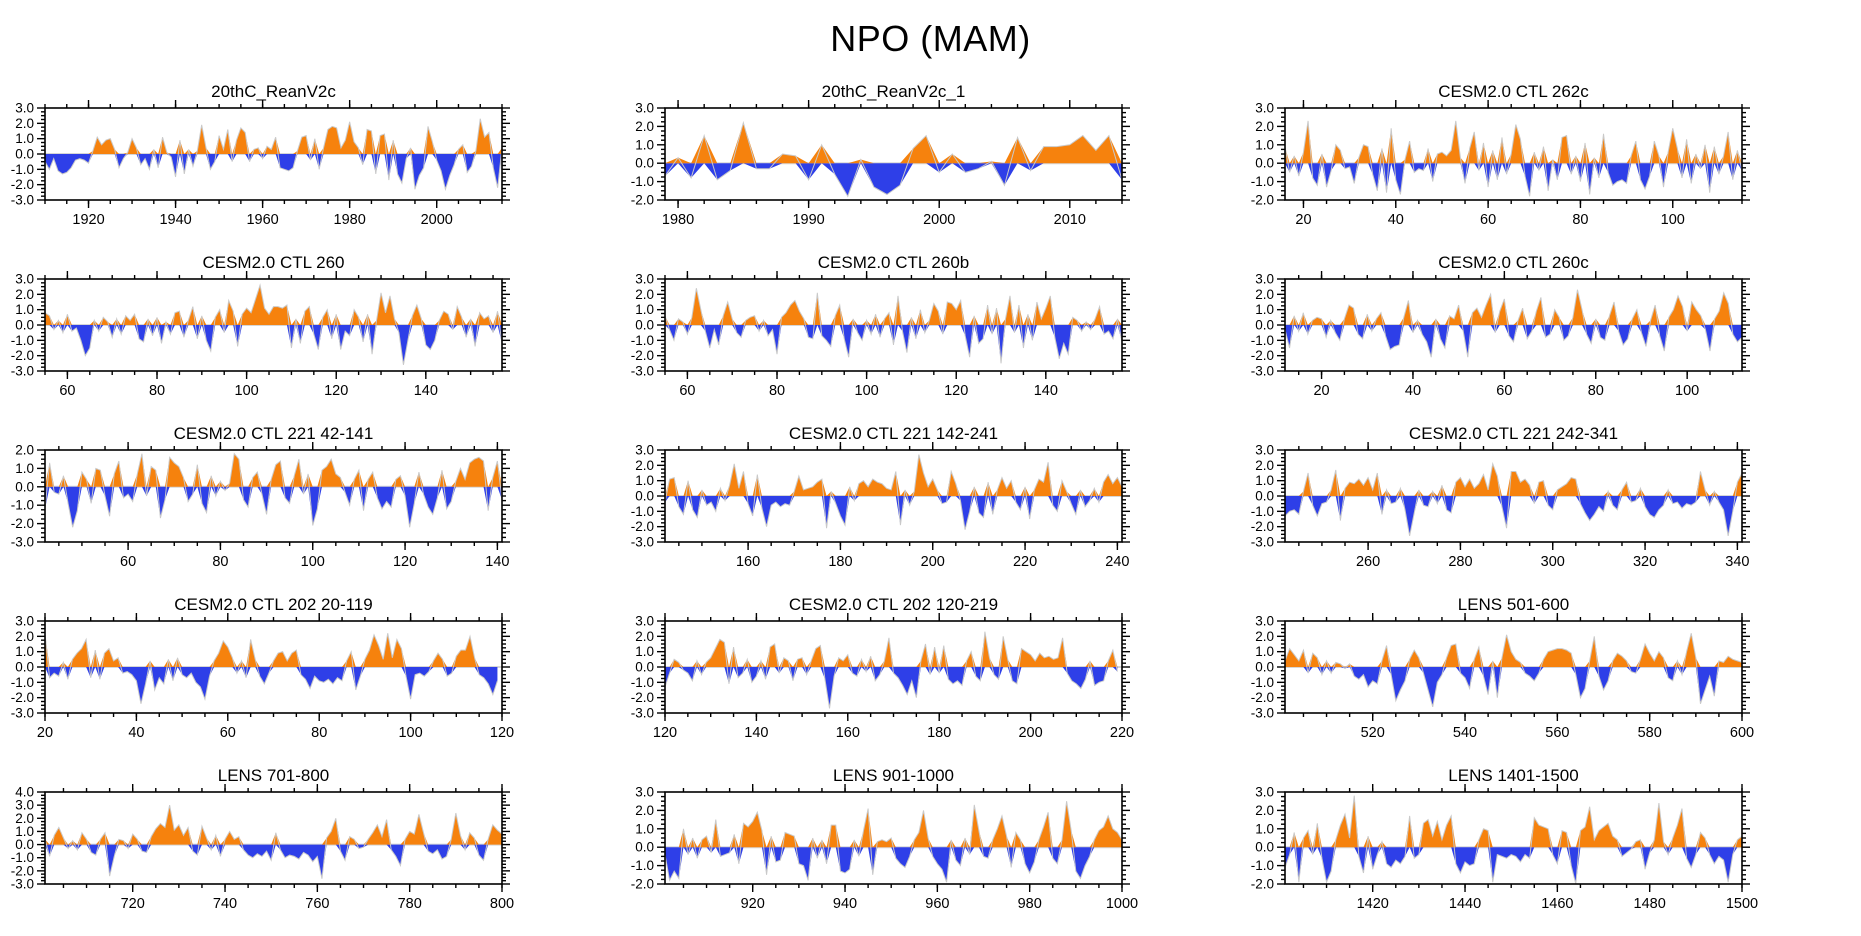  Describe the element at coordinates (22, 838) in the screenshot. I see `y-axis-labels: -3.0-2.0-1.00.01.02.03.04.0` at that location.